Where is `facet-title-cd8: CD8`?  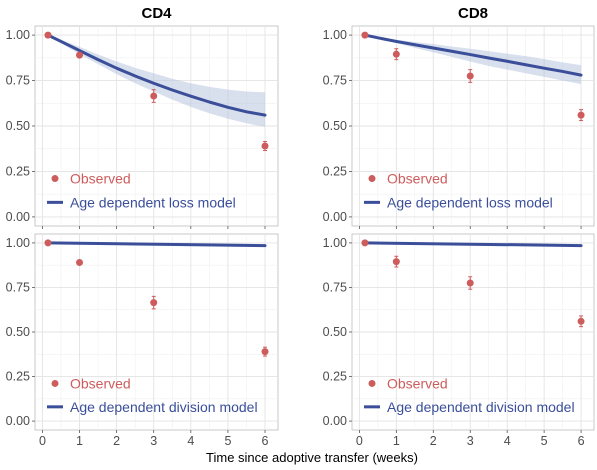 facet-title-cd8: CD8 is located at coordinates (473, 13).